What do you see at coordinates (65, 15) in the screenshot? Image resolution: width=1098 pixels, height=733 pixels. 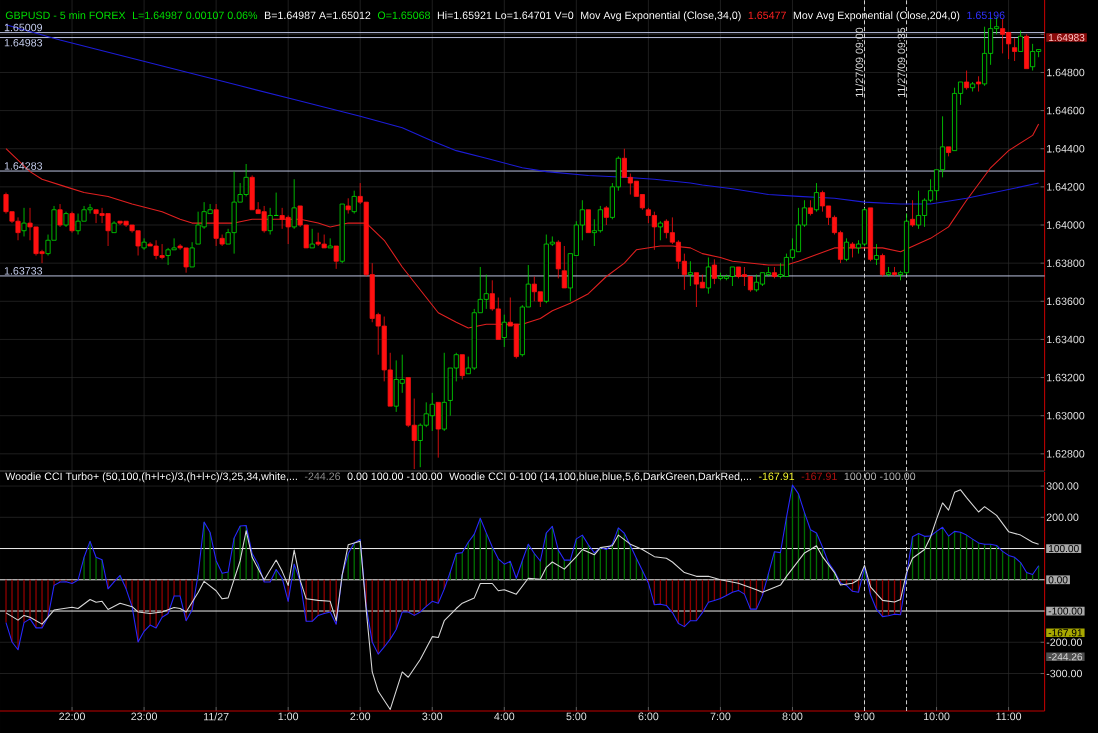 I see `text: GBPUSD - 5 min FOREX` at bounding box center [65, 15].